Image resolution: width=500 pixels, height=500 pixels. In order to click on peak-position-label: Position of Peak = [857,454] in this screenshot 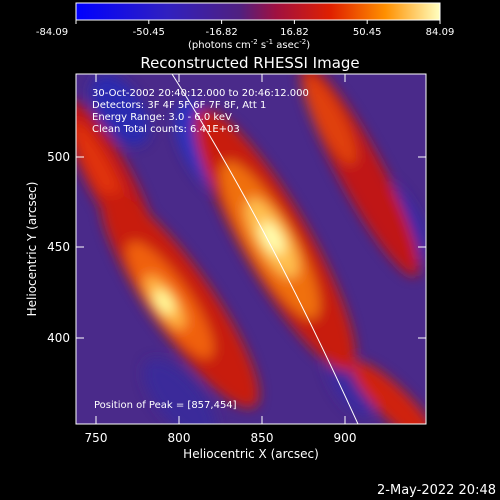, I will do `click(165, 405)`.